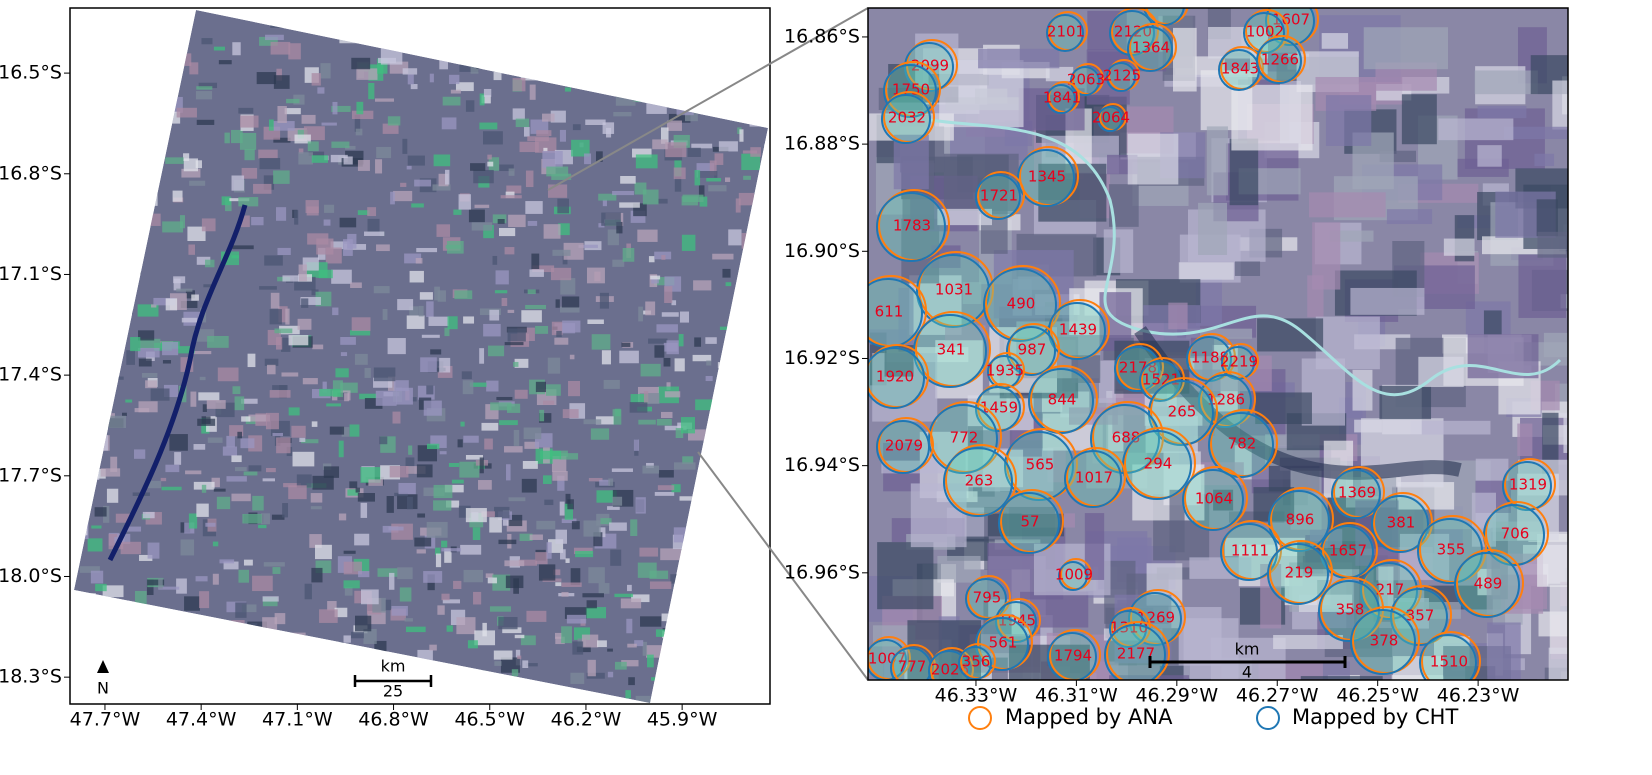 This screenshot has width=1652, height=775. What do you see at coordinates (980, 718) in the screenshot?
I see `legend-marker` at bounding box center [980, 718].